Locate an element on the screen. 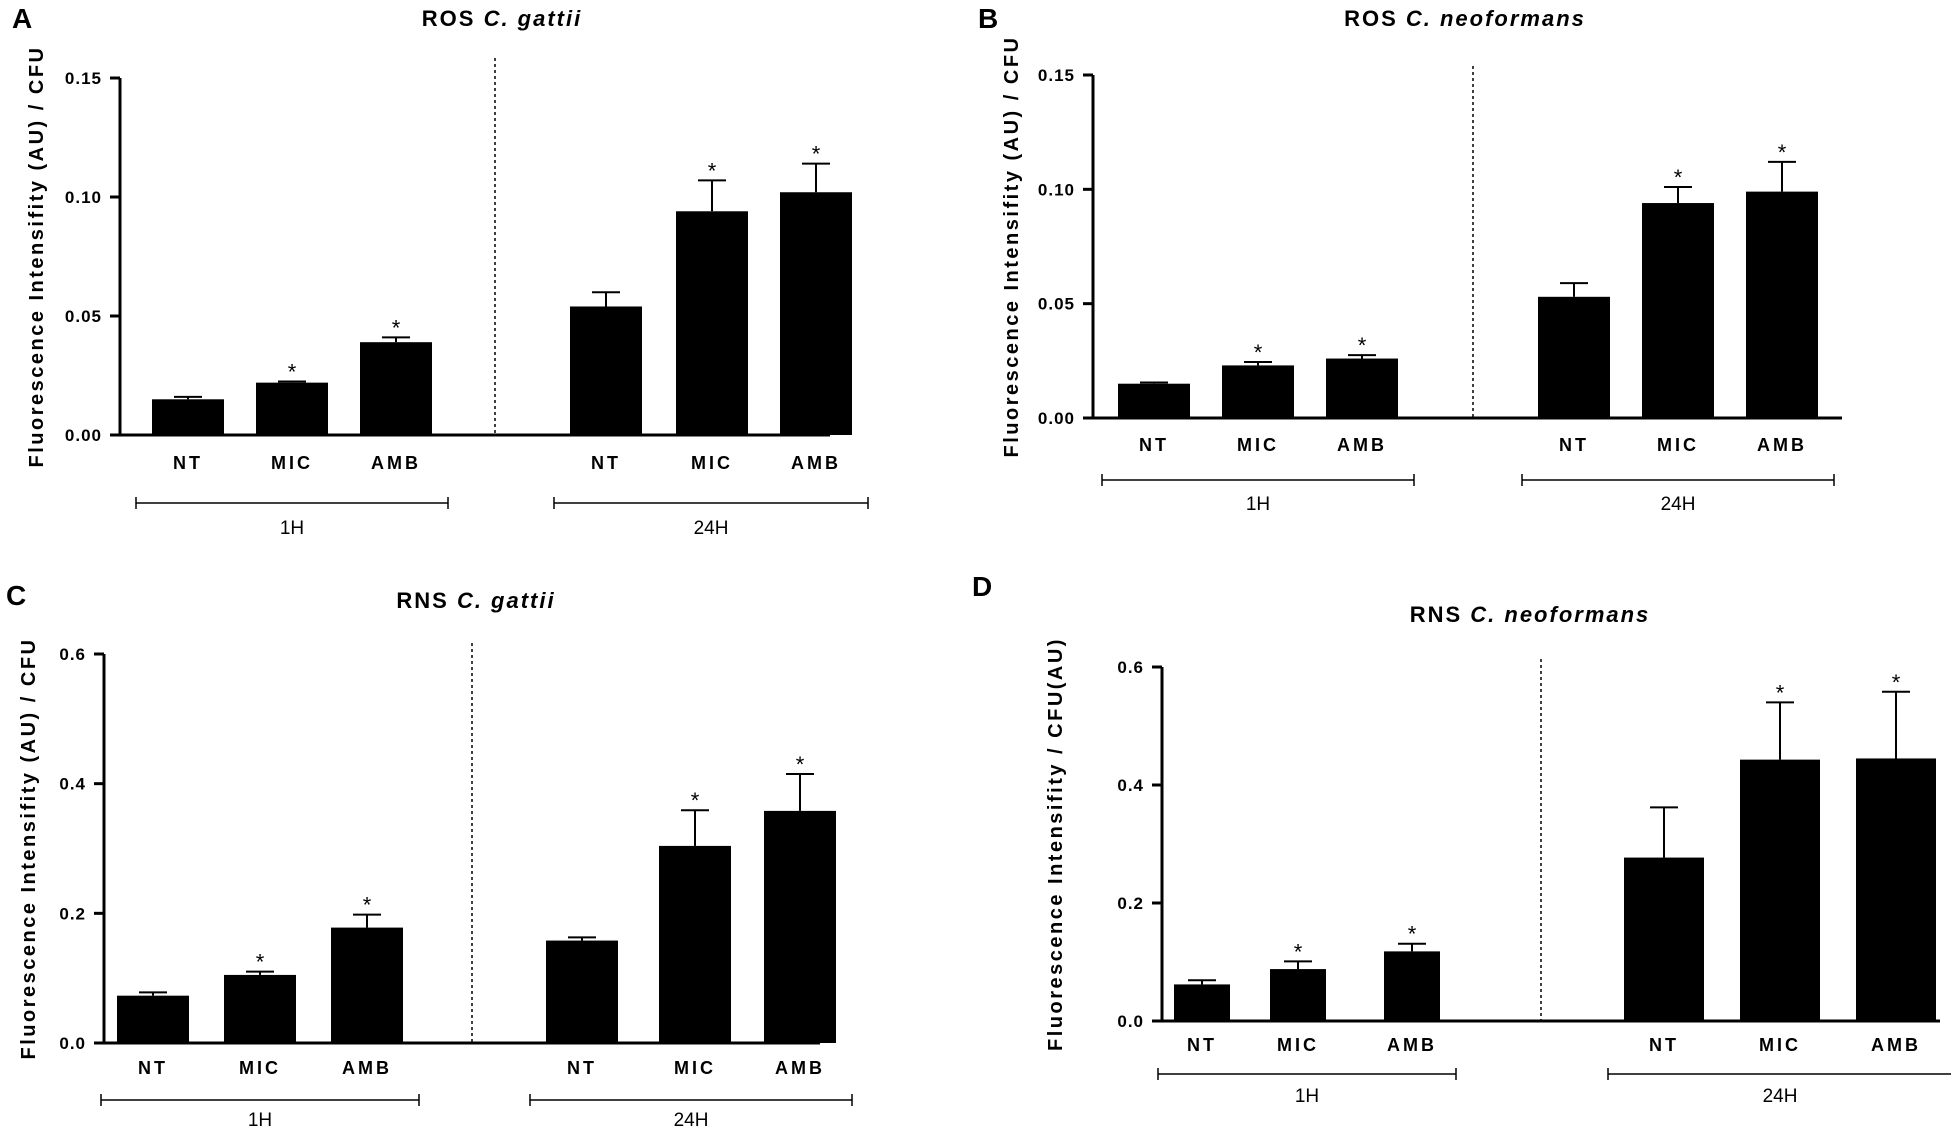 The image size is (1951, 1130). y-tick-label: 0.2 is located at coordinates (1130, 903).